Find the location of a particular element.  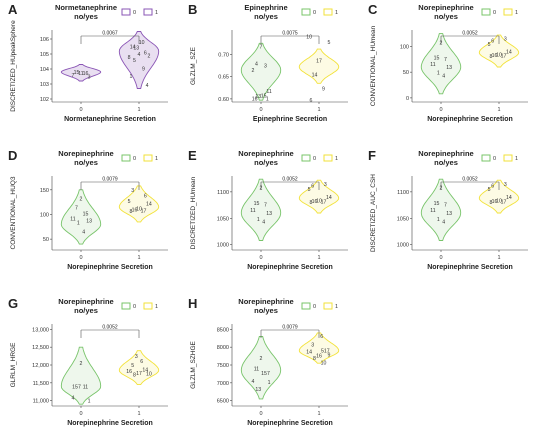

x-axis-label: Normetanephrine Secretion is located at coordinates (110, 119).